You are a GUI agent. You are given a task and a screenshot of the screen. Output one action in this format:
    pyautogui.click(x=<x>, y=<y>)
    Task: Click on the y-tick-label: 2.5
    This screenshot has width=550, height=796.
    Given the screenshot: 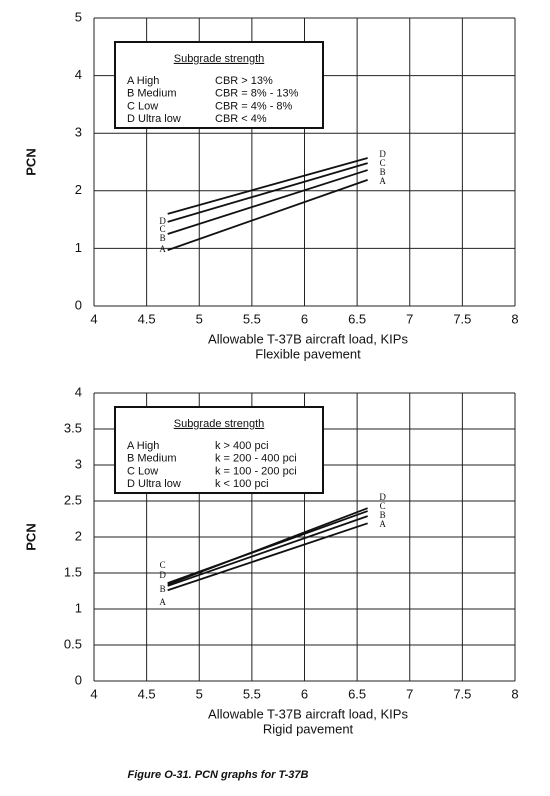 What is the action you would take?
    pyautogui.click(x=73, y=499)
    